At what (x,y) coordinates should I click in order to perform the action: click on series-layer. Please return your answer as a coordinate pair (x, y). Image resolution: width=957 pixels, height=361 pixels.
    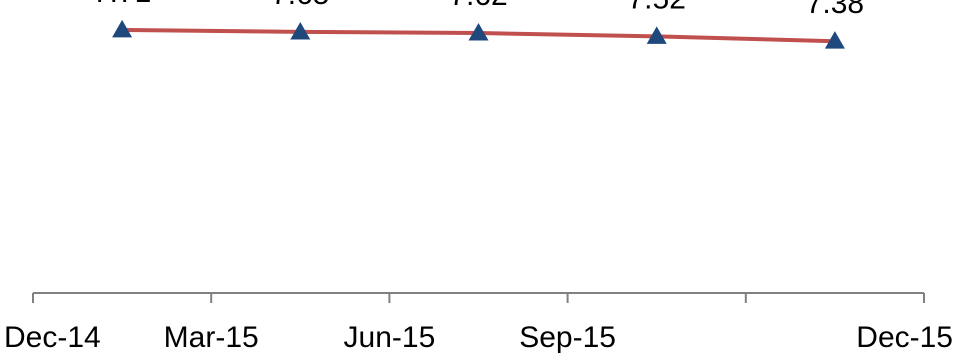
    Looking at the image, I should click on (478, 34).